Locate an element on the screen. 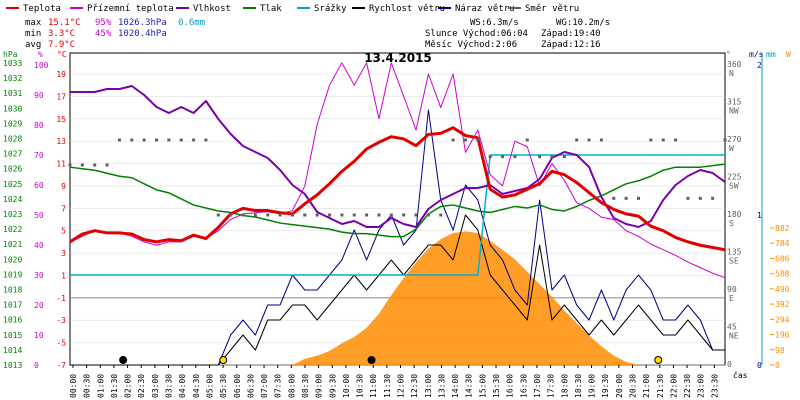 The width and height of the screenshot is (800, 400). x-tick-label: 15:00 is located at coordinates (482, 386).